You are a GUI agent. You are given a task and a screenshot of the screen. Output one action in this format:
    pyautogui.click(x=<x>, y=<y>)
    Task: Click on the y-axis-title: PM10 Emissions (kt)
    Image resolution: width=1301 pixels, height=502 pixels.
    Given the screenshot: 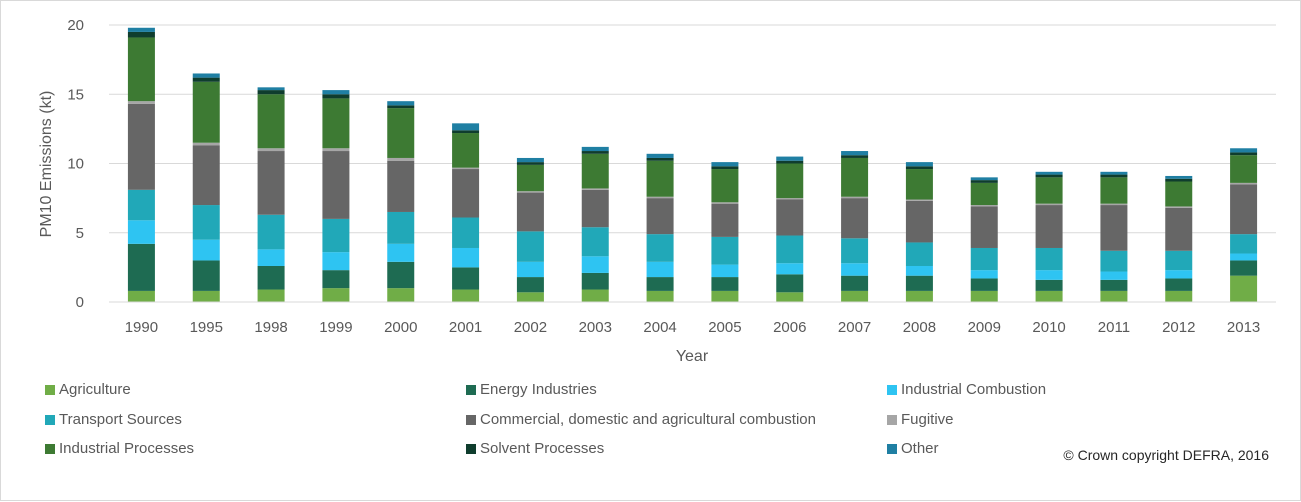 What is the action you would take?
    pyautogui.click(x=46, y=164)
    